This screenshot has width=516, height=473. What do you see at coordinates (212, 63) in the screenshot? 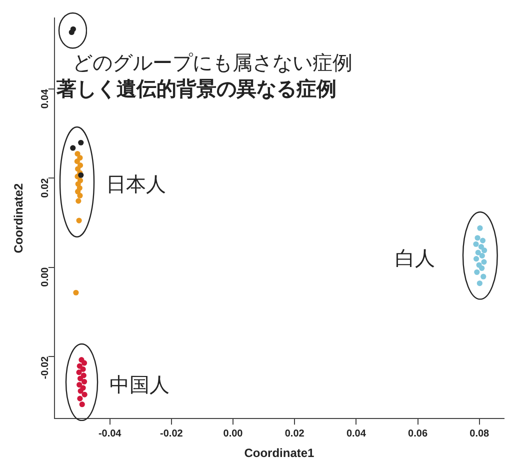
I see `annotation: どのグループにも属さない症例` at bounding box center [212, 63].